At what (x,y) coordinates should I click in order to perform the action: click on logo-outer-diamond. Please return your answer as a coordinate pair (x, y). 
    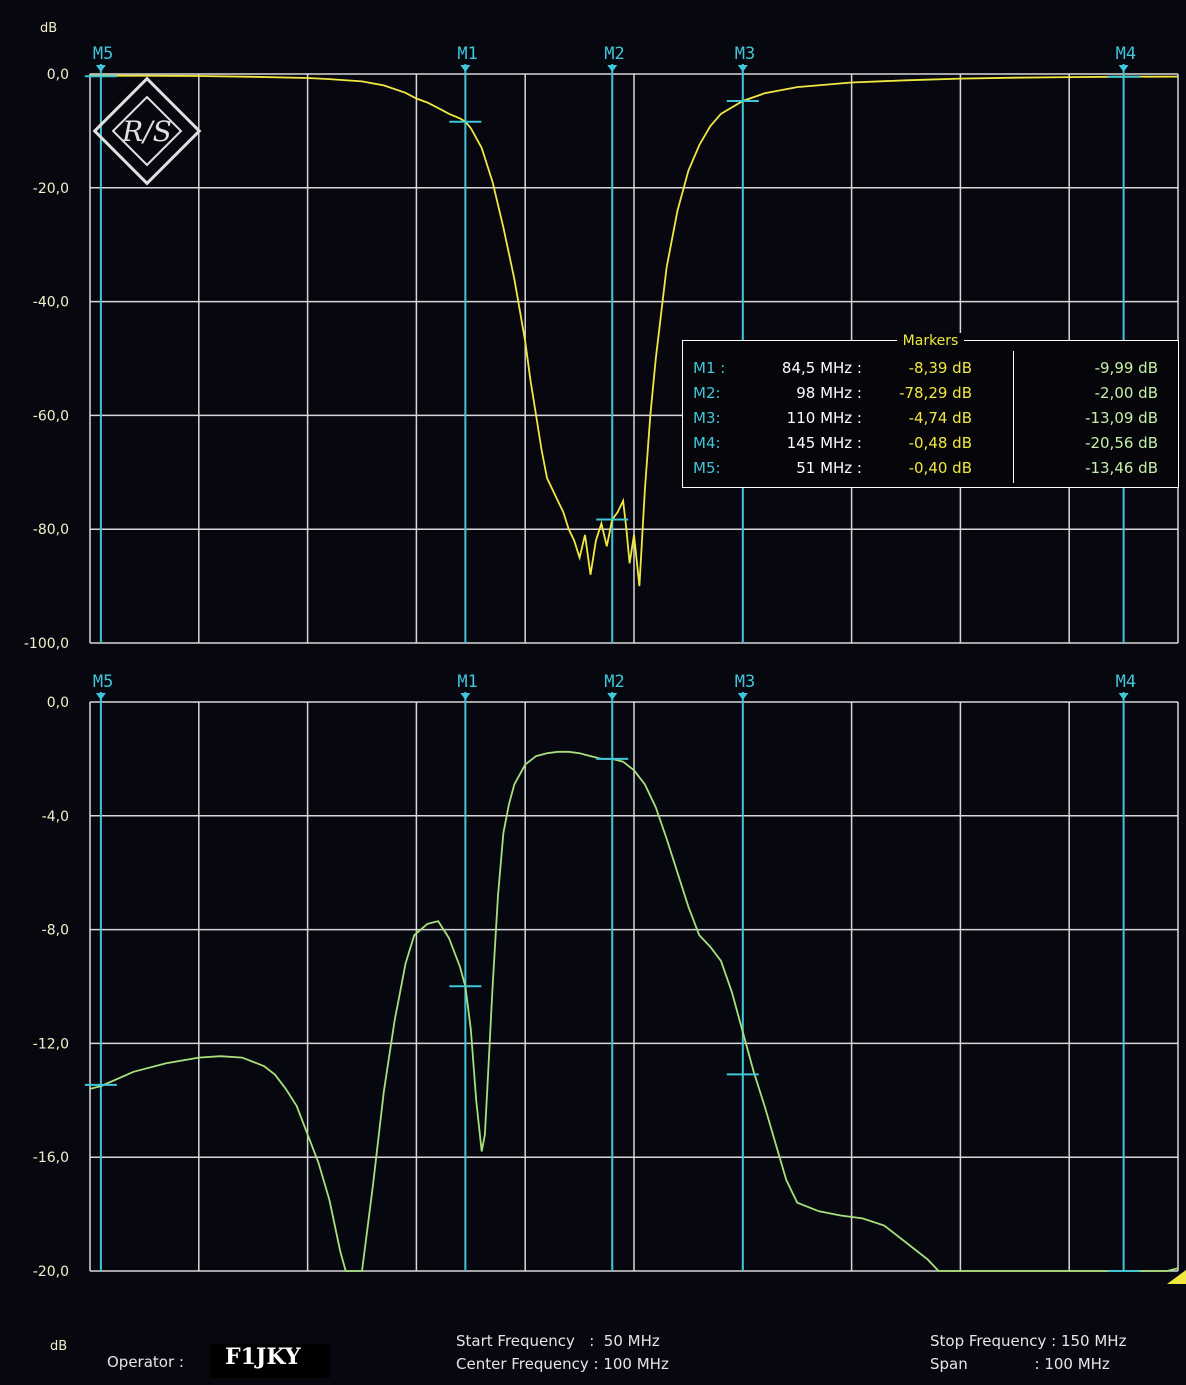
    Looking at the image, I should click on (147, 131).